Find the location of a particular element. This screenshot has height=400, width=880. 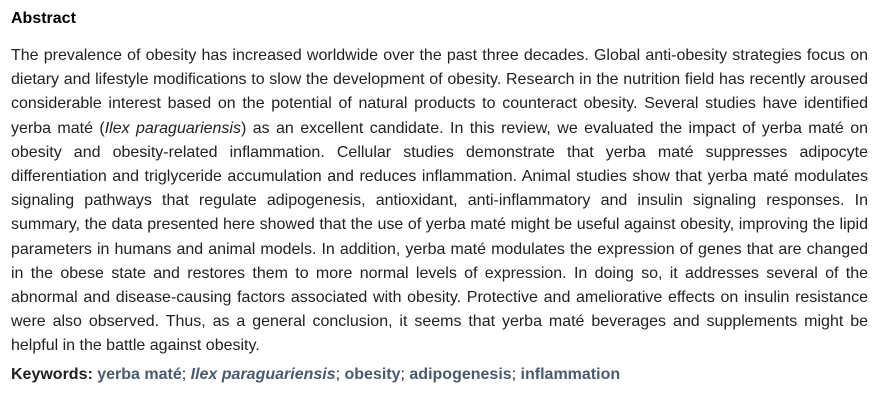

keyword-link-ilex-paraguariensis: Ilex paraguariensis is located at coordinates (263, 374).